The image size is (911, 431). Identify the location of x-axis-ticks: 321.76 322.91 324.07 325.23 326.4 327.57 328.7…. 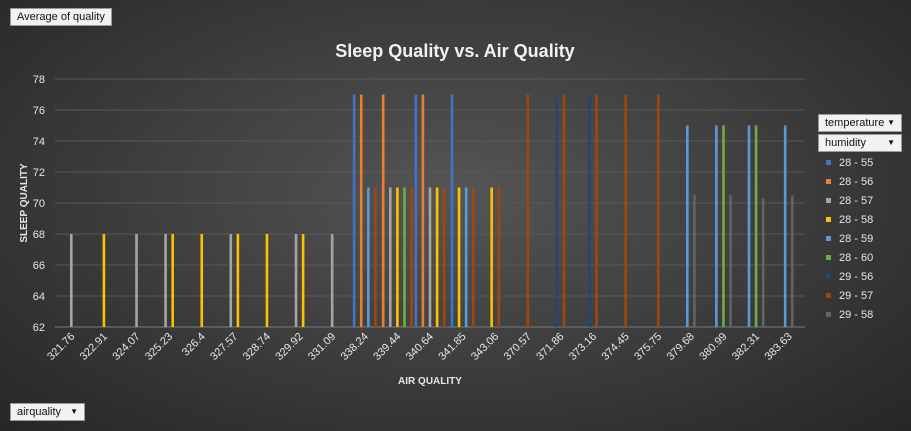
(420, 347).